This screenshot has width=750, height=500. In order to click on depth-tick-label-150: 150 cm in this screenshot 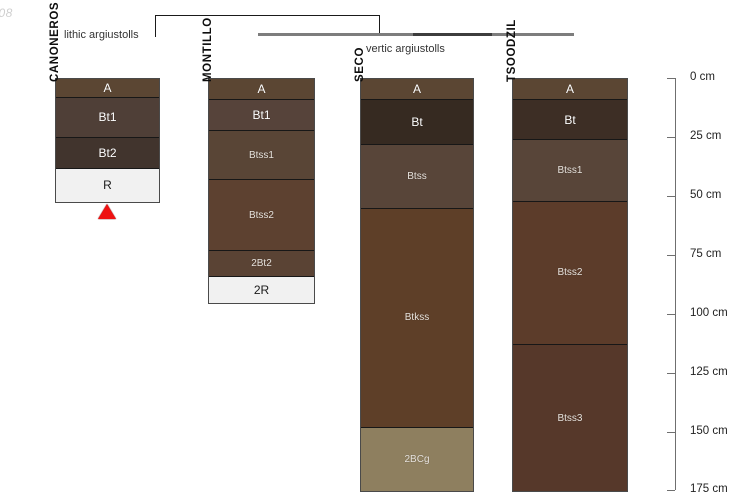, I will do `click(709, 430)`.